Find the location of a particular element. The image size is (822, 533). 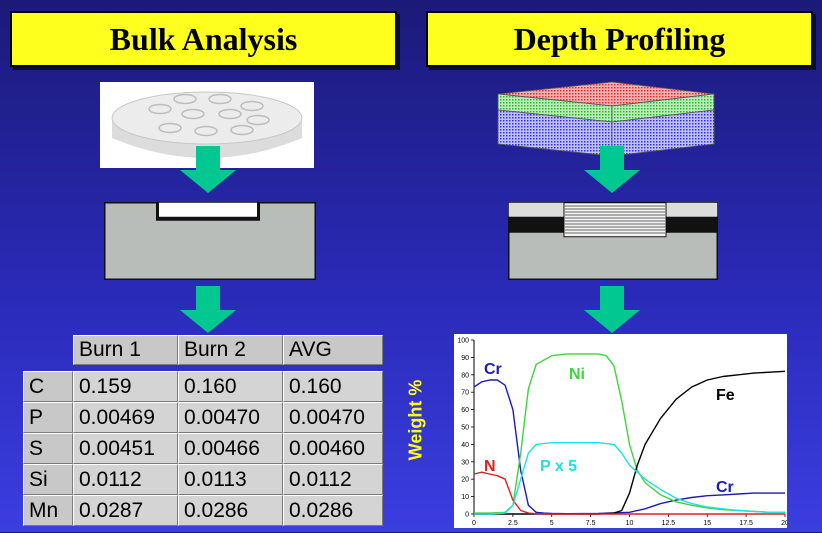

chart-y-tick-label: 50 is located at coordinates (465, 428).